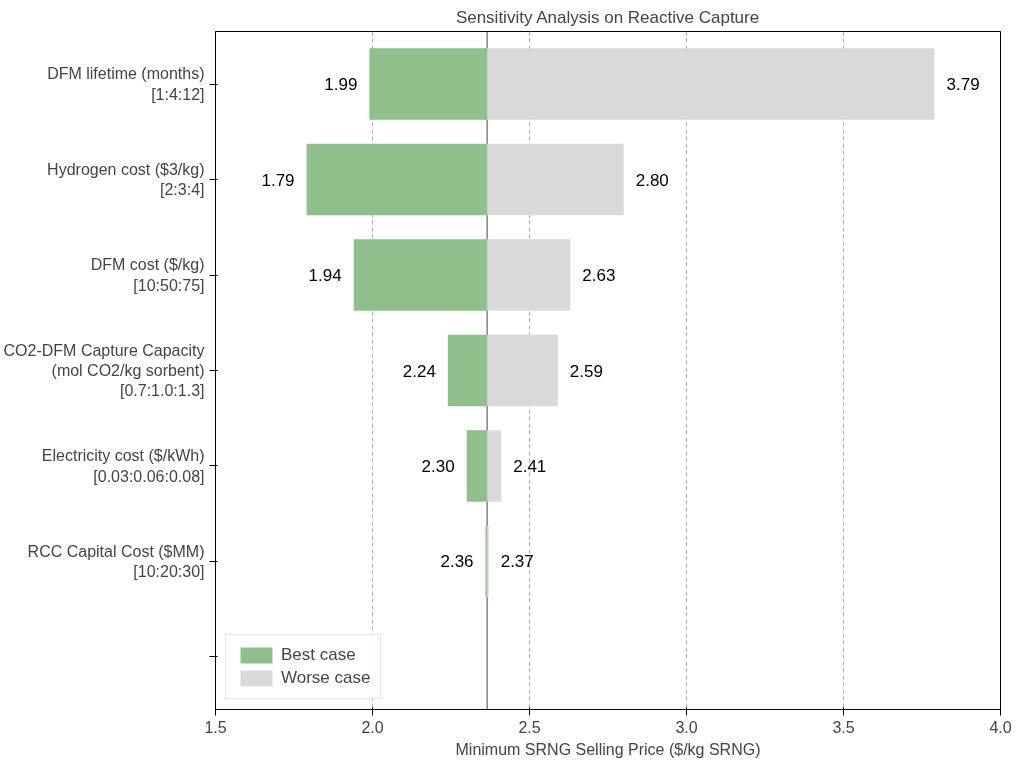 This screenshot has height=771, width=1030. What do you see at coordinates (586, 371) in the screenshot?
I see `annotation: 2.59` at bounding box center [586, 371].